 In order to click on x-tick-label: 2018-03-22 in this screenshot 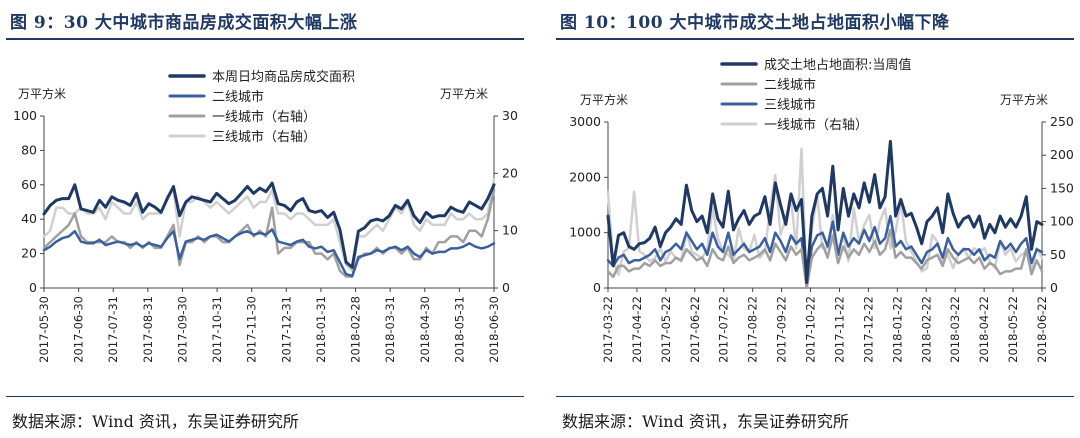, I will do `click(955, 329)`.